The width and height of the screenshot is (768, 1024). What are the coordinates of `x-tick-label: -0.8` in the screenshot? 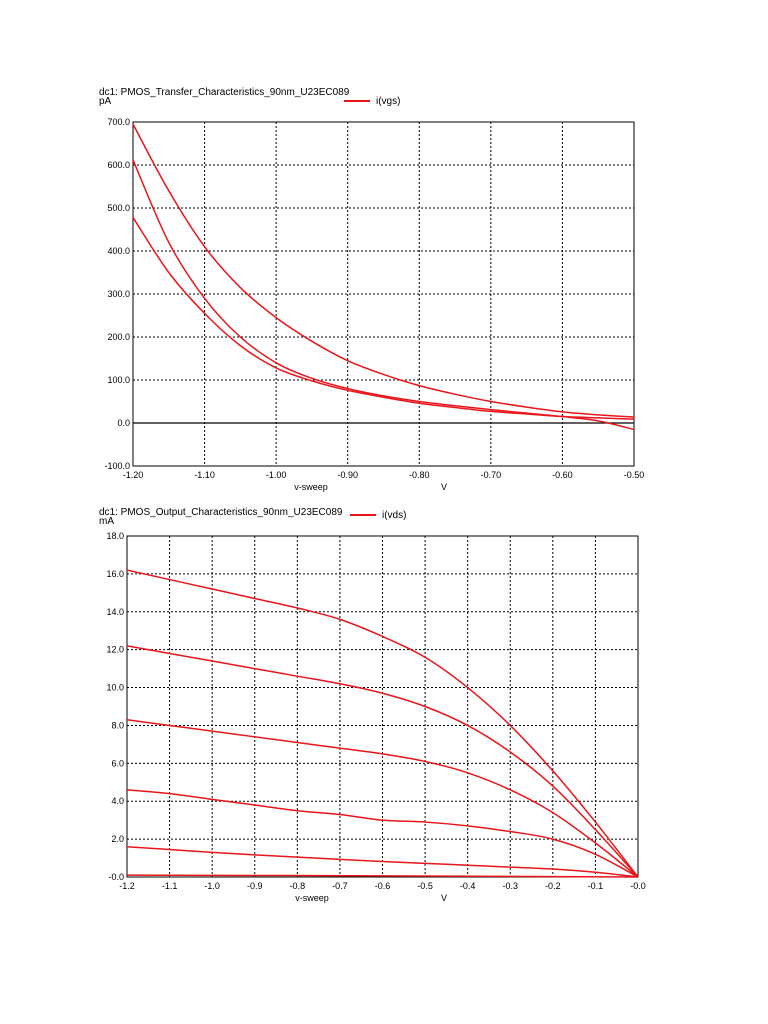 It's located at (298, 886).